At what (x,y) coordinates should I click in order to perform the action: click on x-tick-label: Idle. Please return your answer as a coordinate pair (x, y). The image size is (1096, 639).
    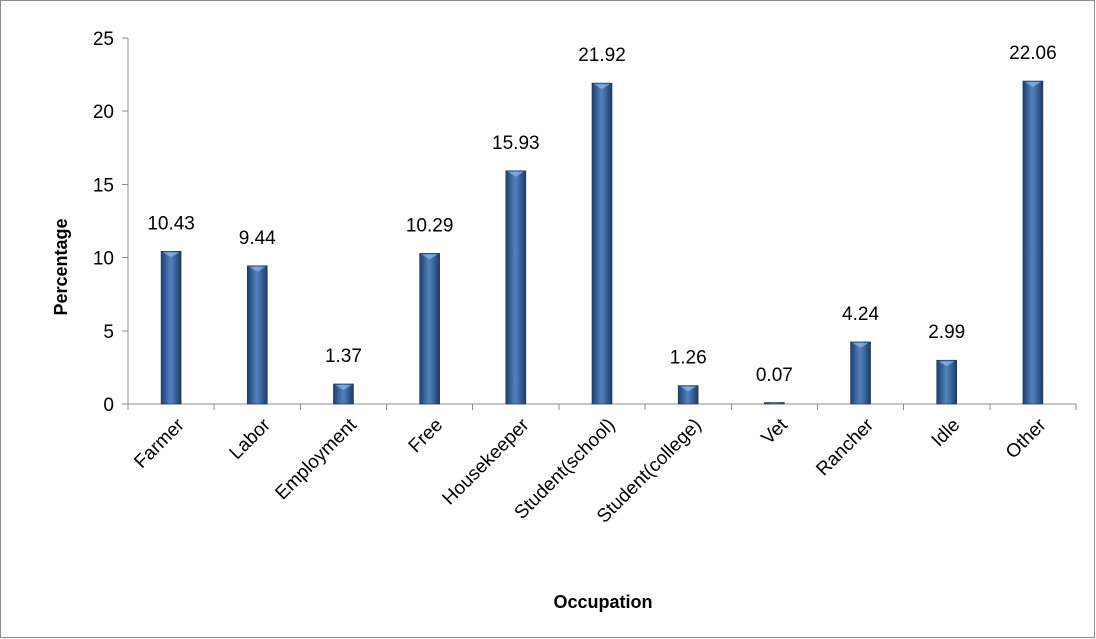
    Looking at the image, I should click on (946, 433).